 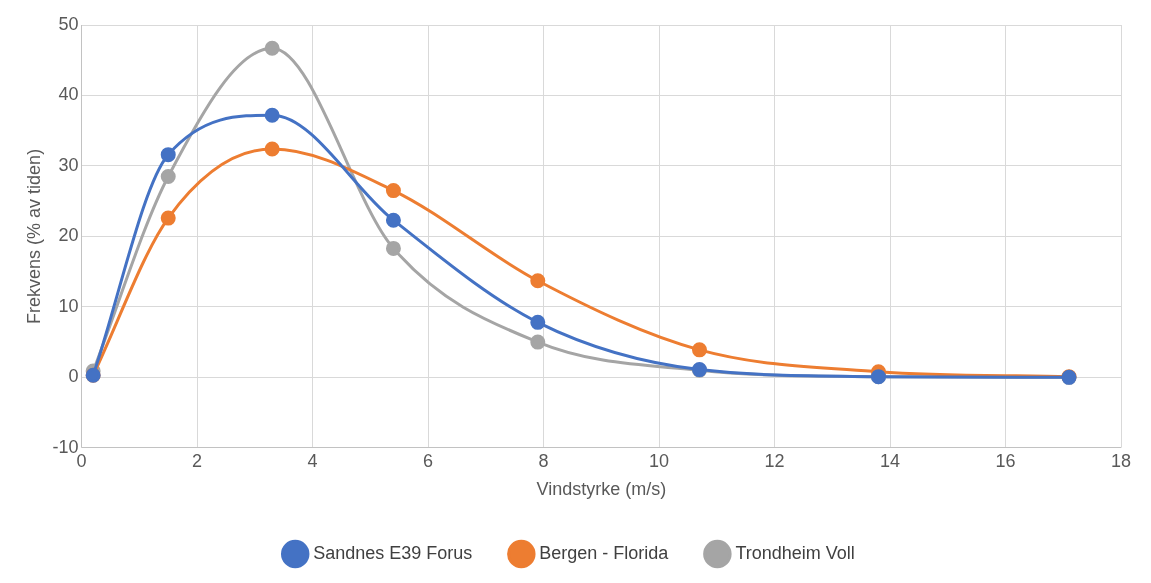 What do you see at coordinates (795, 552) in the screenshot?
I see `legend-label: Trondheim Voll` at bounding box center [795, 552].